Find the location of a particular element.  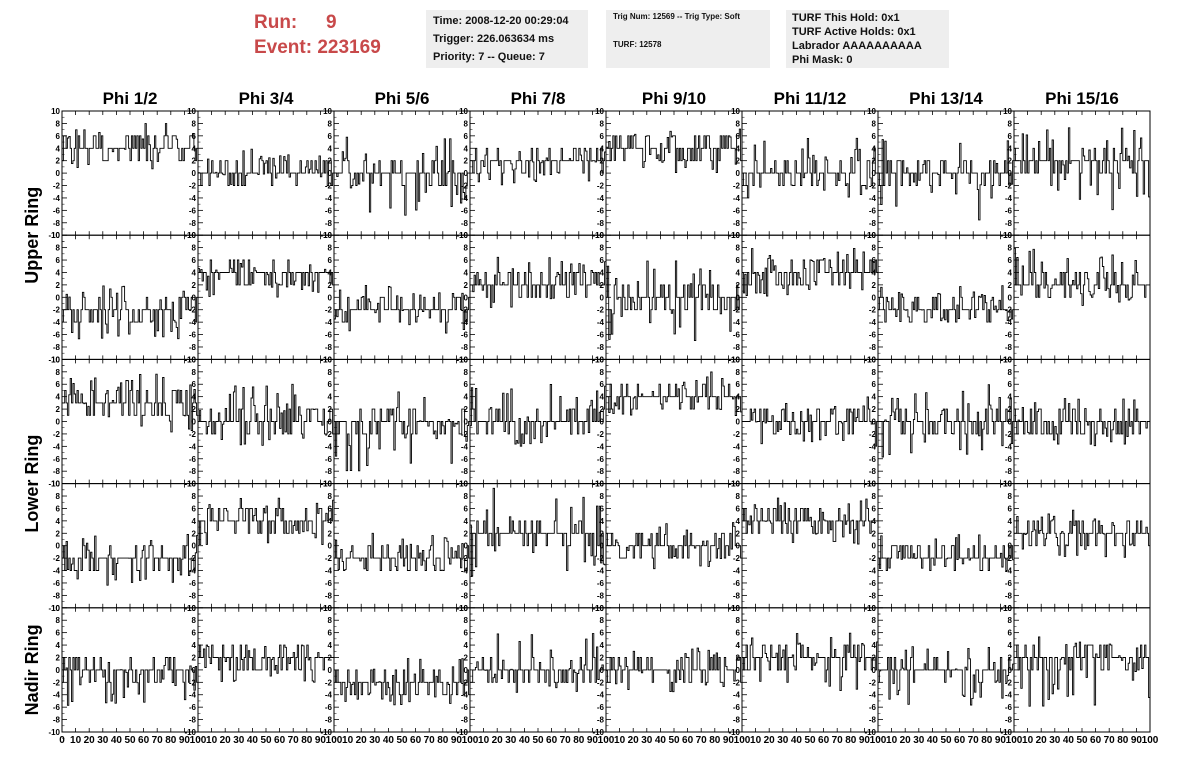

x-tick-label: 90 is located at coordinates (1001, 740).